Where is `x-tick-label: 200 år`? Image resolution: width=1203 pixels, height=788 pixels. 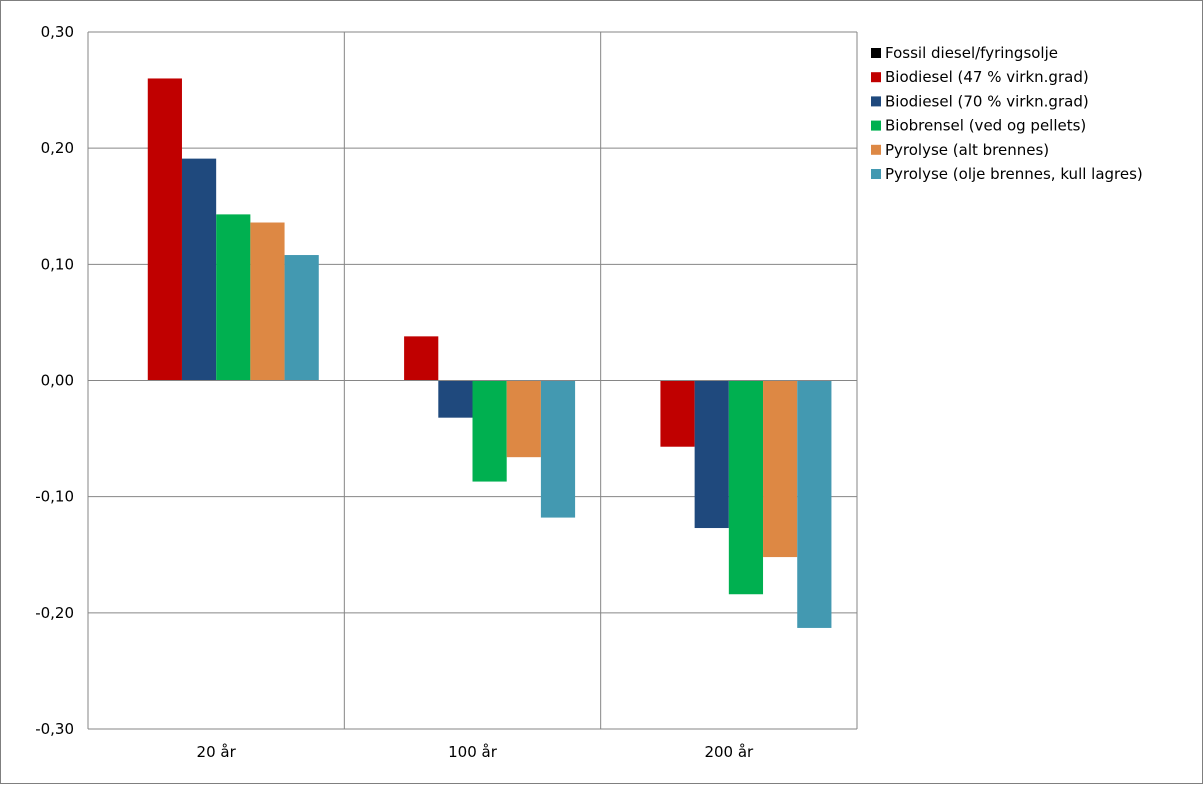
x-tick-label: 200 år is located at coordinates (729, 752).